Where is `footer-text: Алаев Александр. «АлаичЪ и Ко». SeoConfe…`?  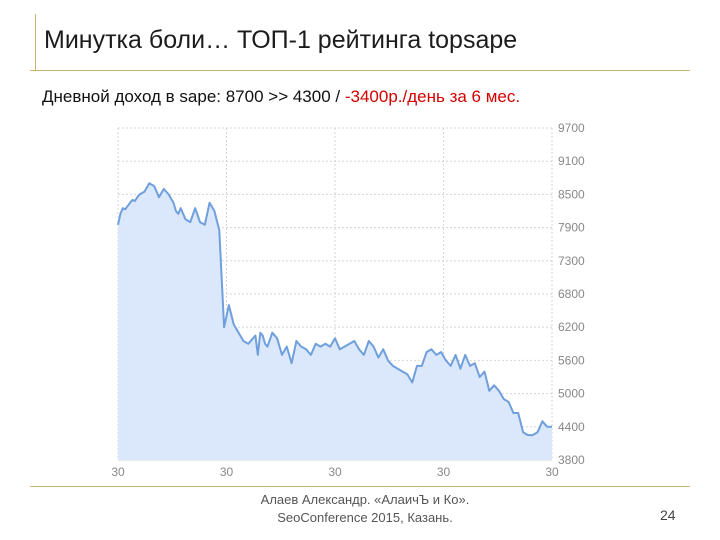 footer-text: Алаев Александр. «АлаичЪ и Ко». SeoConfe… is located at coordinates (365, 509).